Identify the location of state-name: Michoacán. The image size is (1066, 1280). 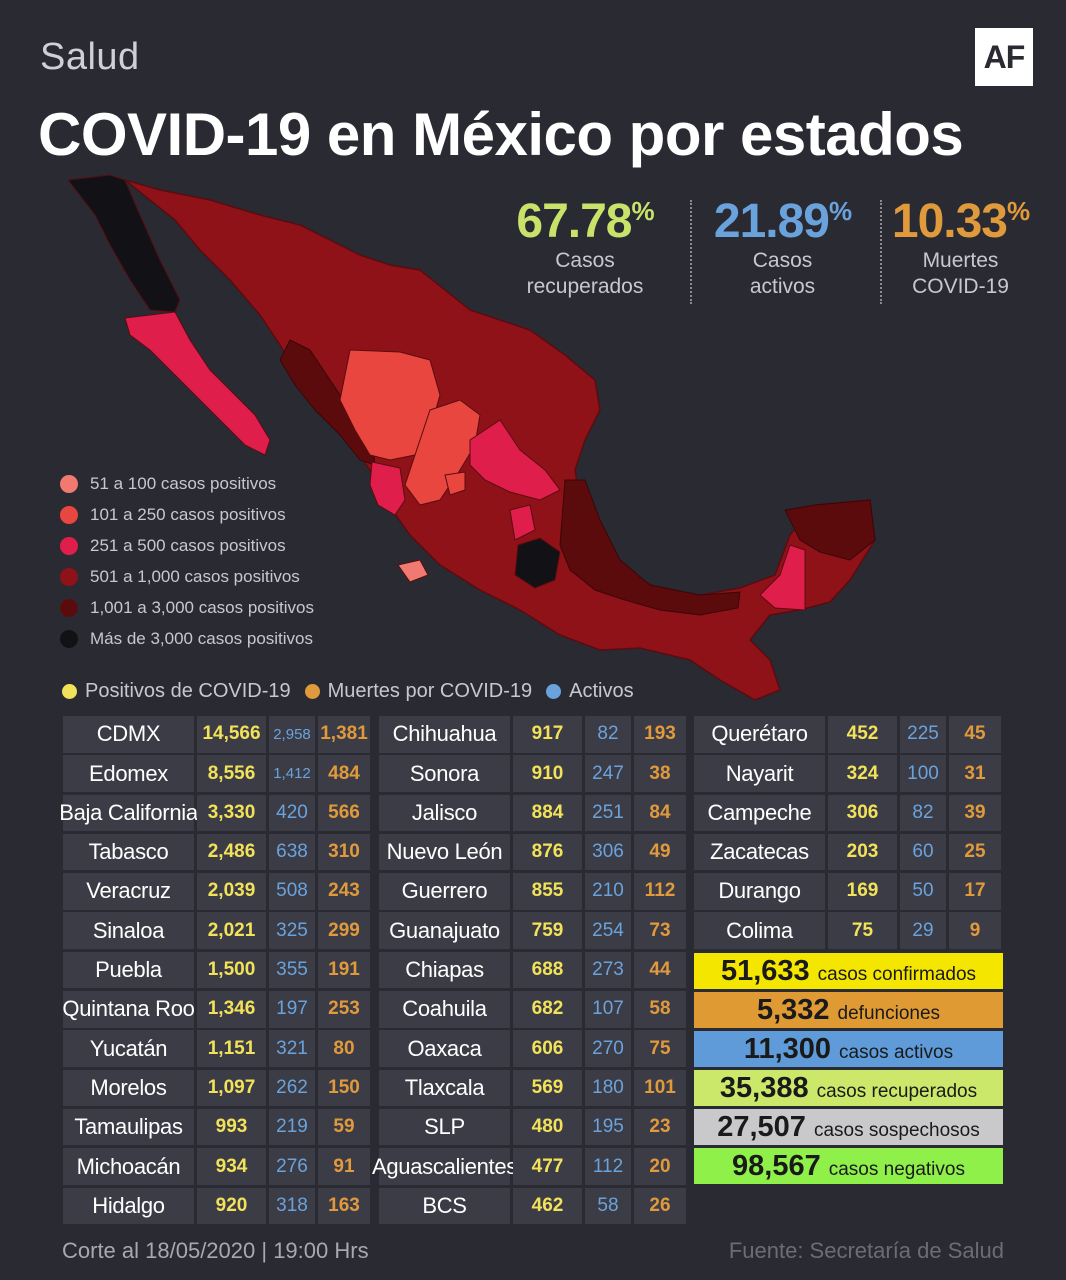
(128, 1166).